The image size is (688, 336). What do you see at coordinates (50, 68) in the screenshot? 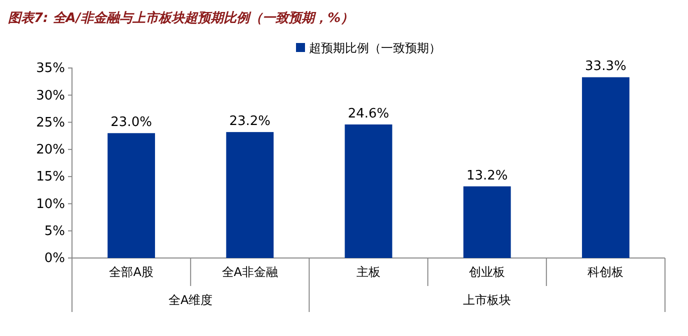
I see `y-tick-label: 35%` at bounding box center [50, 68].